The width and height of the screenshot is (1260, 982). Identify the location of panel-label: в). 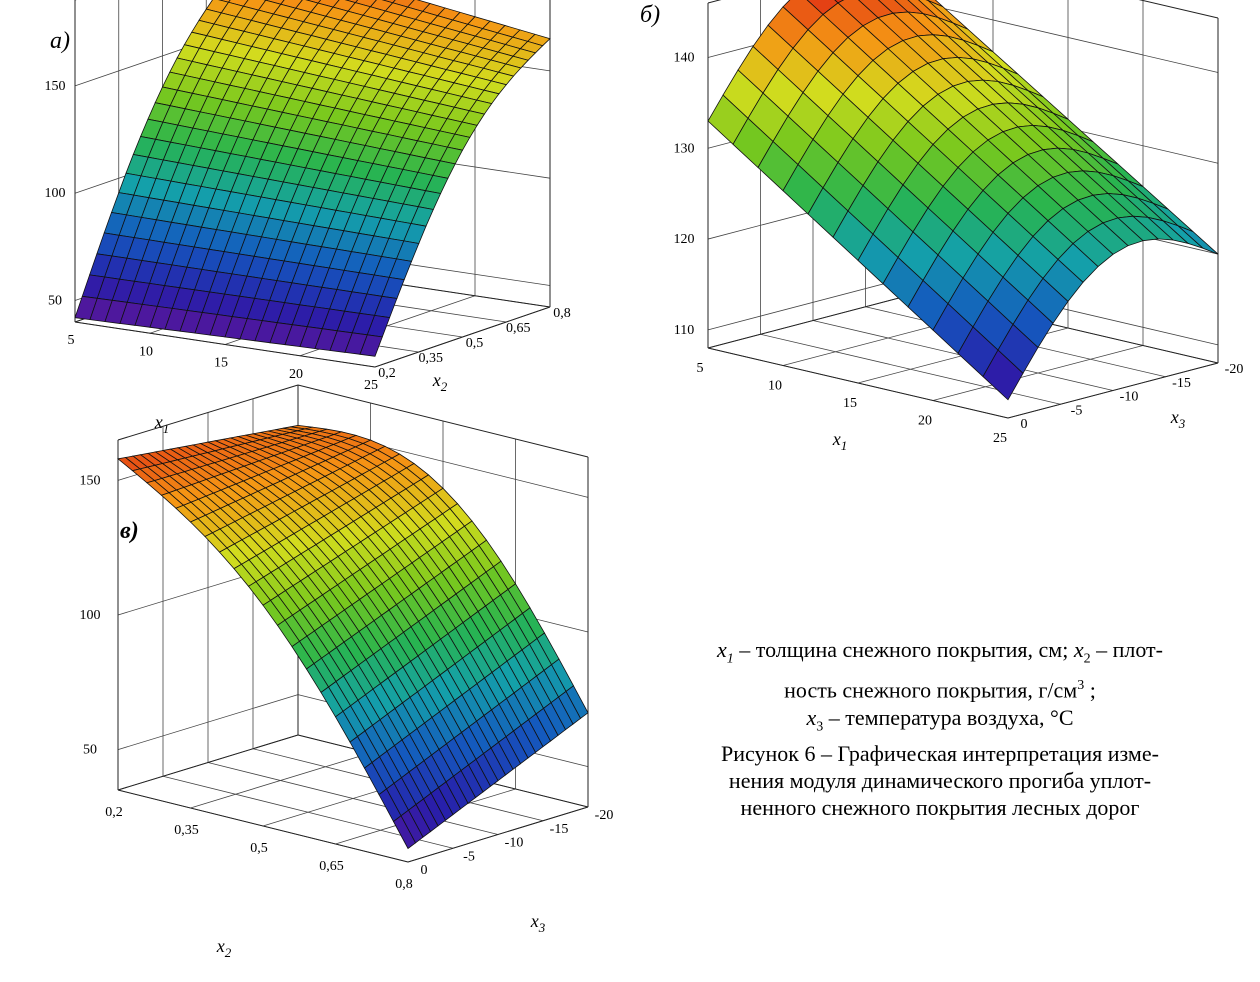
(129, 531).